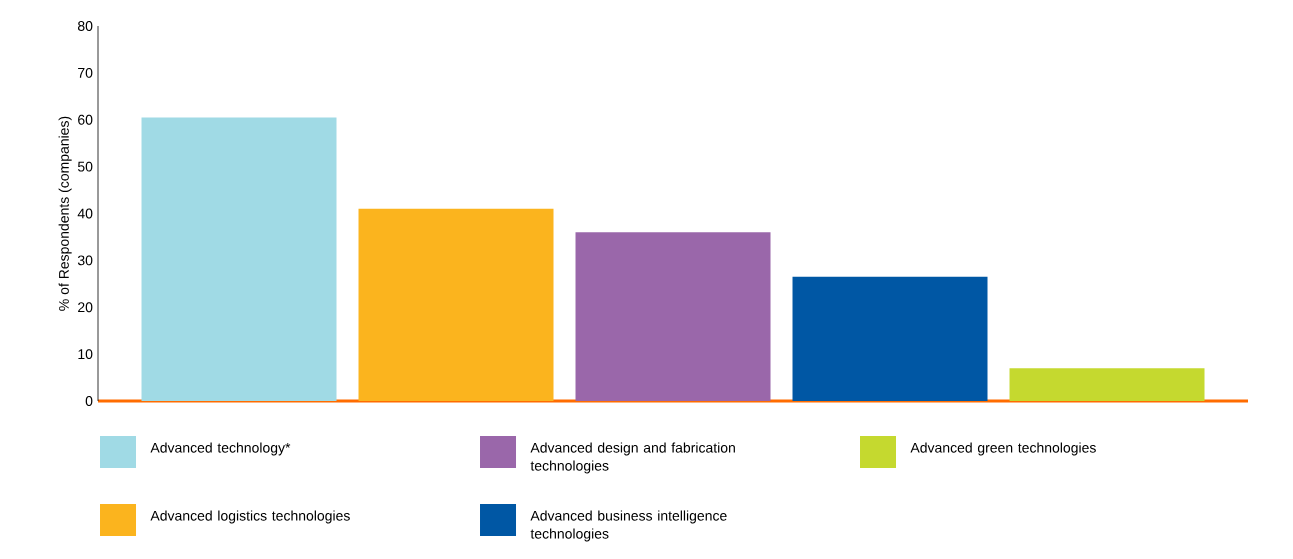  I want to click on y-tick-label: 10, so click(85, 354).